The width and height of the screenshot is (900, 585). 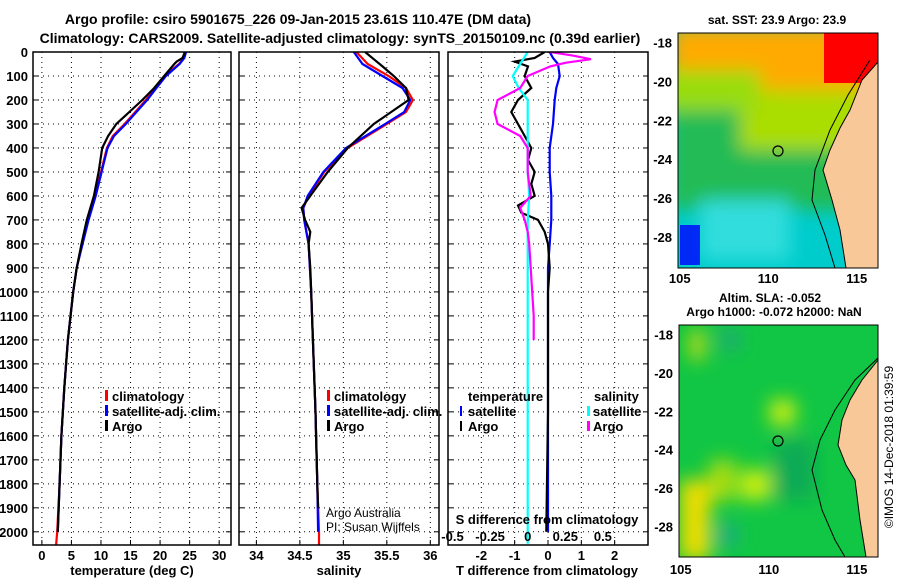 What do you see at coordinates (17, 124) in the screenshot?
I see `y-tick-label: 300` at bounding box center [17, 124].